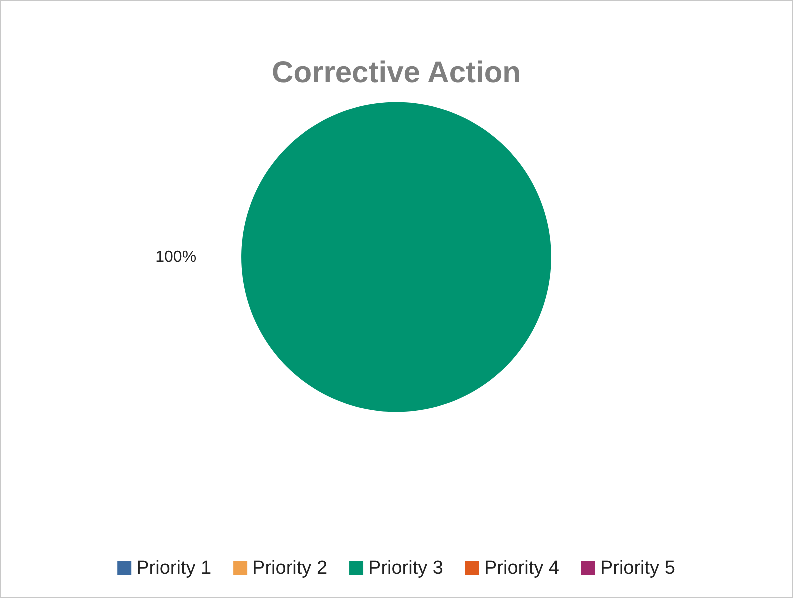  I want to click on legend-label: Priority 2, so click(290, 568).